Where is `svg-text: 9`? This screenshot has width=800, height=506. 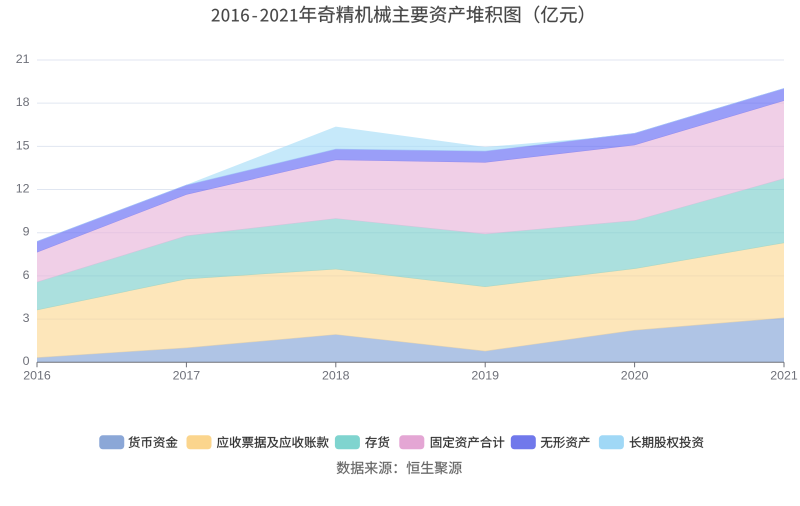 svg-text: 9 is located at coordinates (26, 232).